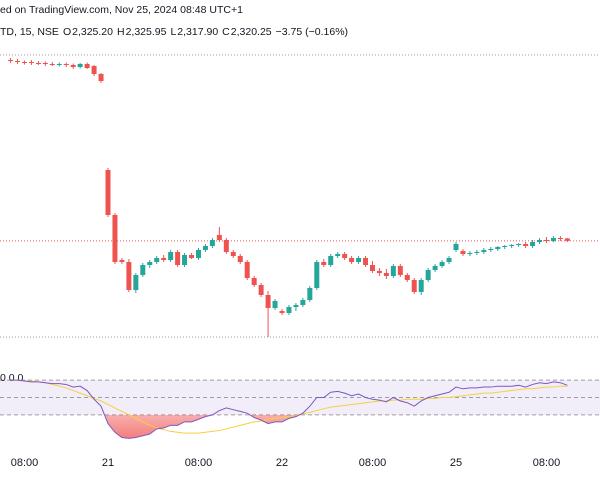 Image resolution: width=600 pixels, height=502 pixels. I want to click on symbol: TD, 15, NSE, so click(29, 32).